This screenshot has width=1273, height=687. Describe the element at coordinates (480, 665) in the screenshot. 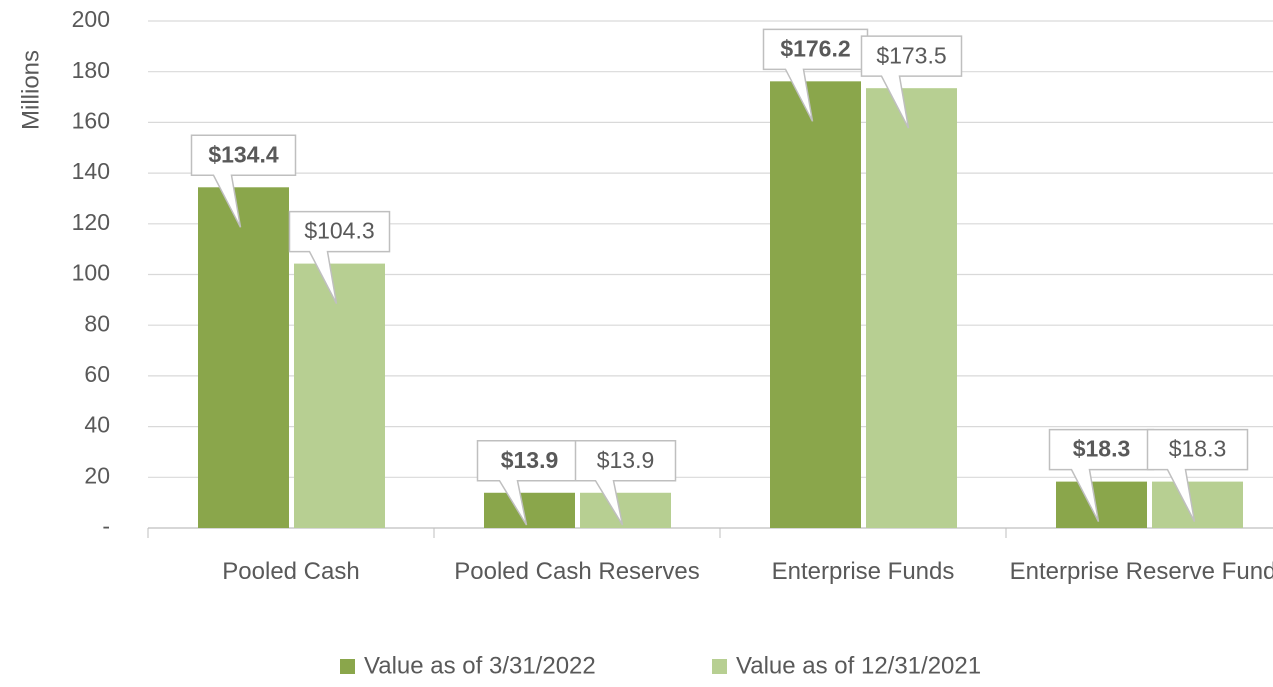

I see `legend-label: Value as of 3/31/2022` at that location.